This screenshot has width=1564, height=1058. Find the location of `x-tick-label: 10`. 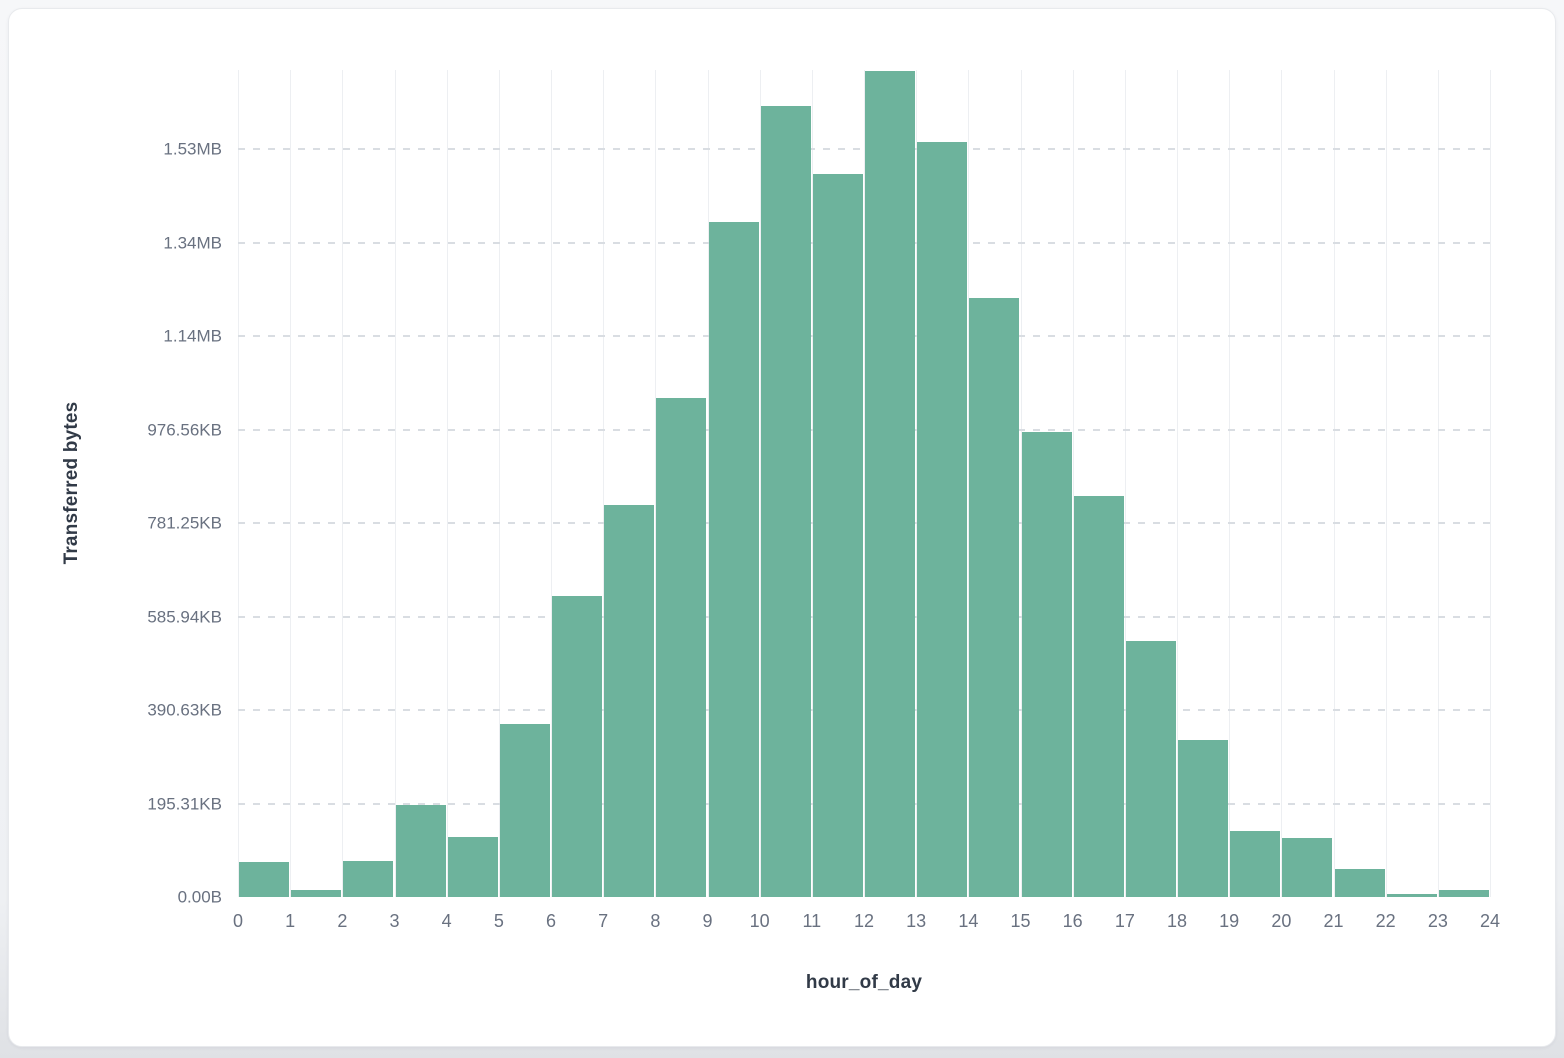

x-tick-label: 10 is located at coordinates (759, 921).